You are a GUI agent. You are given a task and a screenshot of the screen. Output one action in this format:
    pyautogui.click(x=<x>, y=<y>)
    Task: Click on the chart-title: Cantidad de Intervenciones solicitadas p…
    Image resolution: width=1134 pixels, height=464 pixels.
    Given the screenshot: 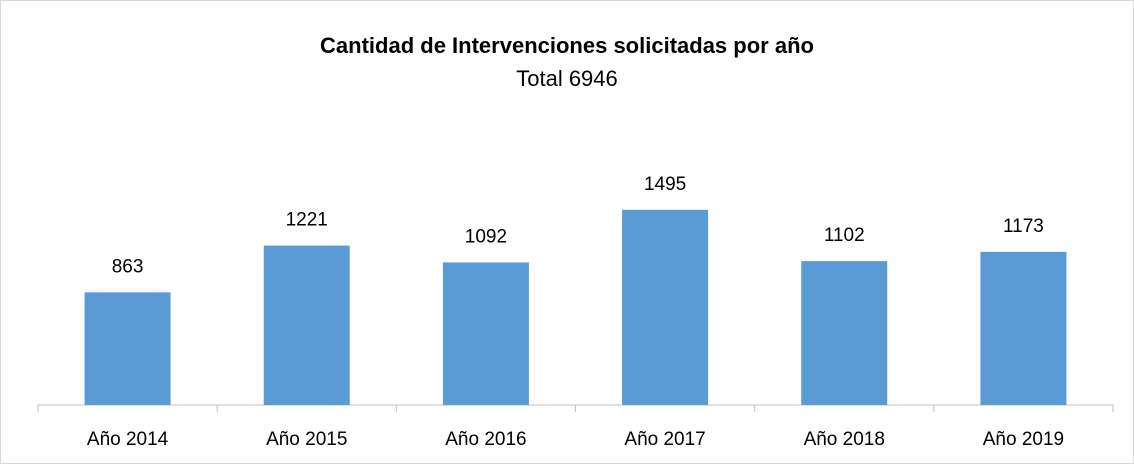 What is the action you would take?
    pyautogui.click(x=567, y=45)
    